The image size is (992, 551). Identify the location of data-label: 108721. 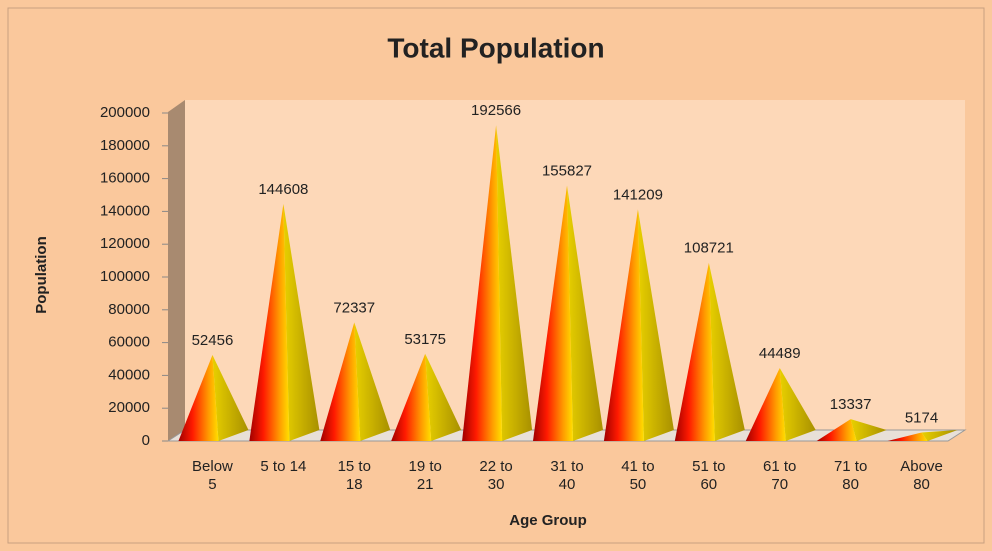
(709, 248).